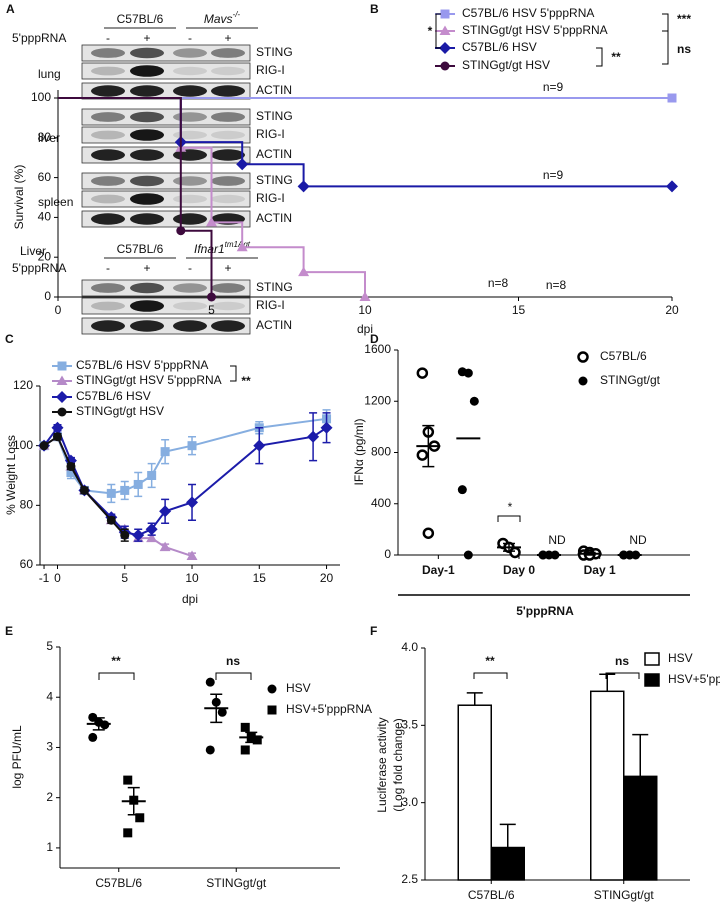 The width and height of the screenshot is (720, 912). I want to click on y-tick-label: 80, so click(27, 505).